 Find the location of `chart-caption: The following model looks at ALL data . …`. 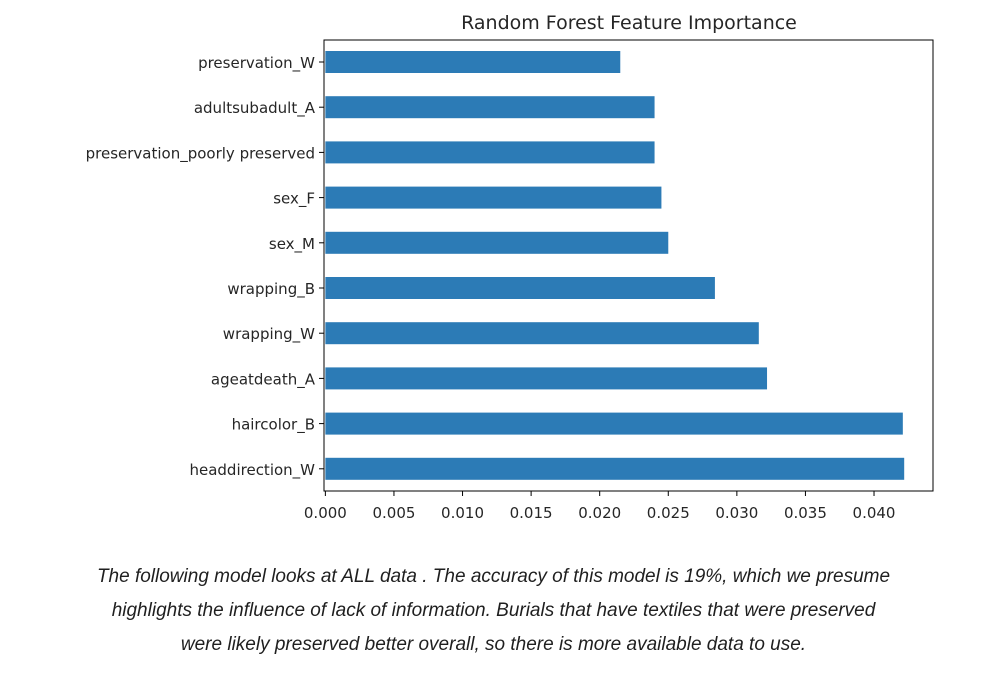

chart-caption: The following model looks at ALL data . … is located at coordinates (493, 611).